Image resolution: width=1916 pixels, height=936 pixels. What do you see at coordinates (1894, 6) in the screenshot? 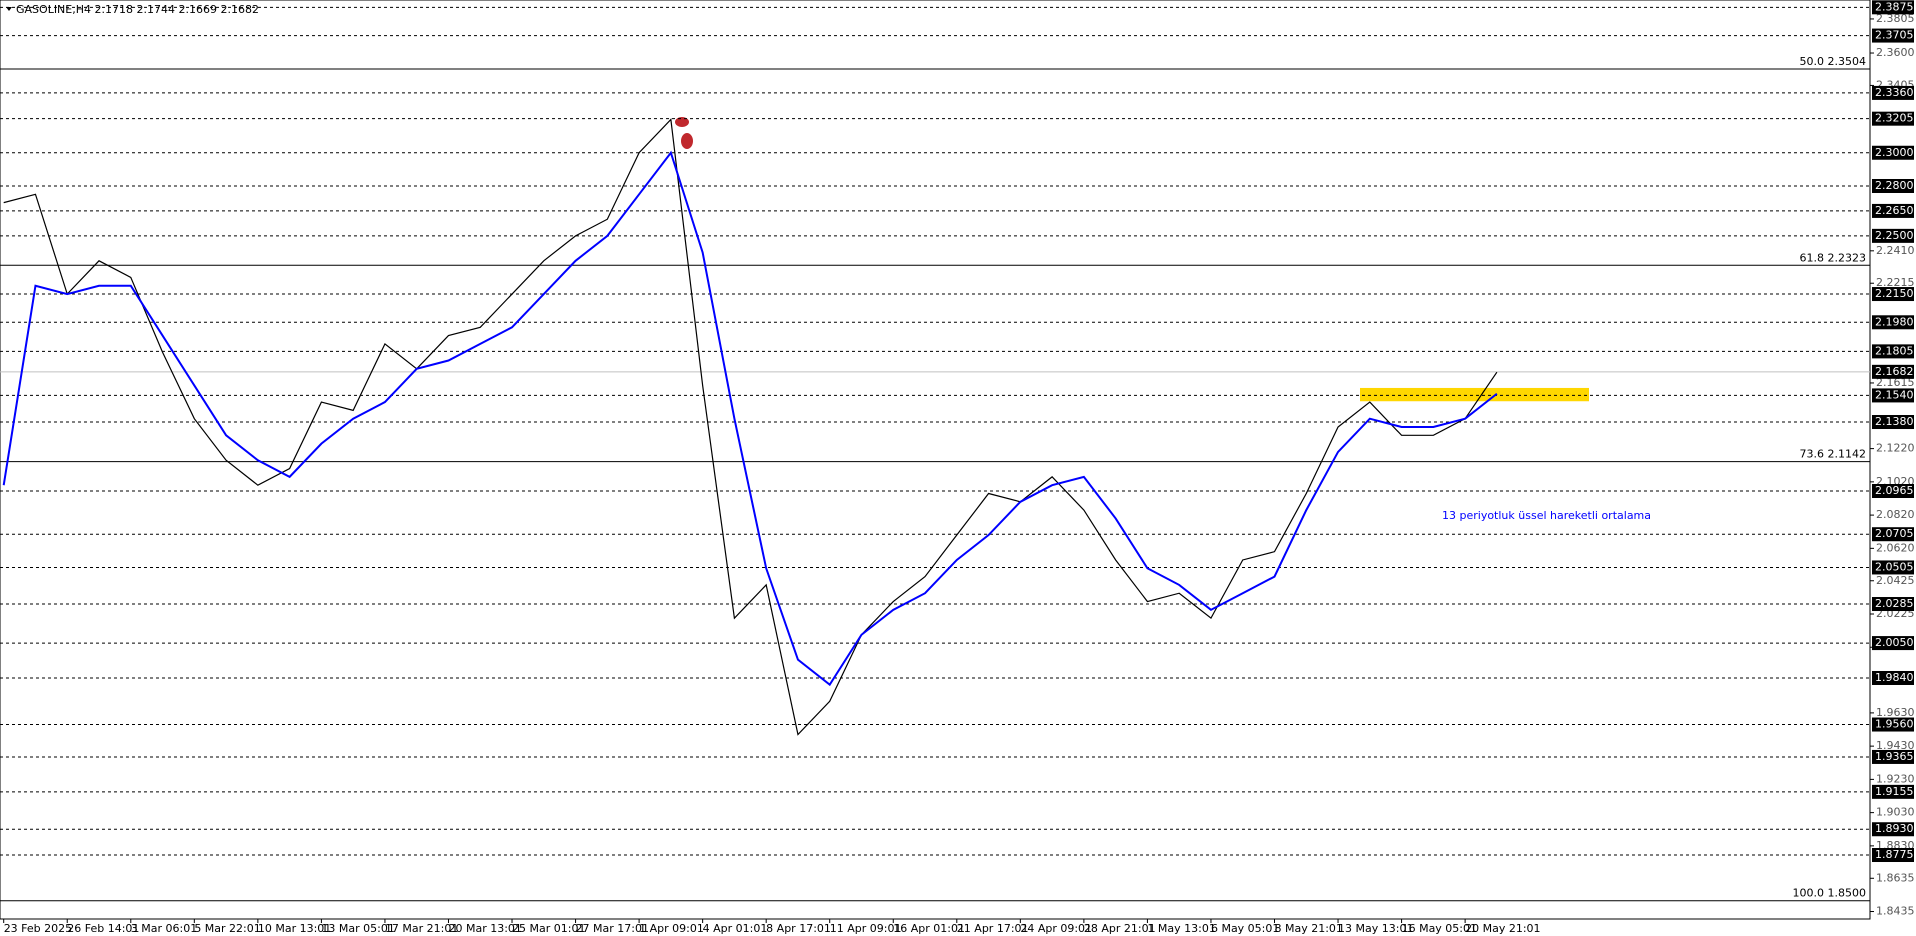
I see `level-label: 2.3875` at bounding box center [1894, 6].